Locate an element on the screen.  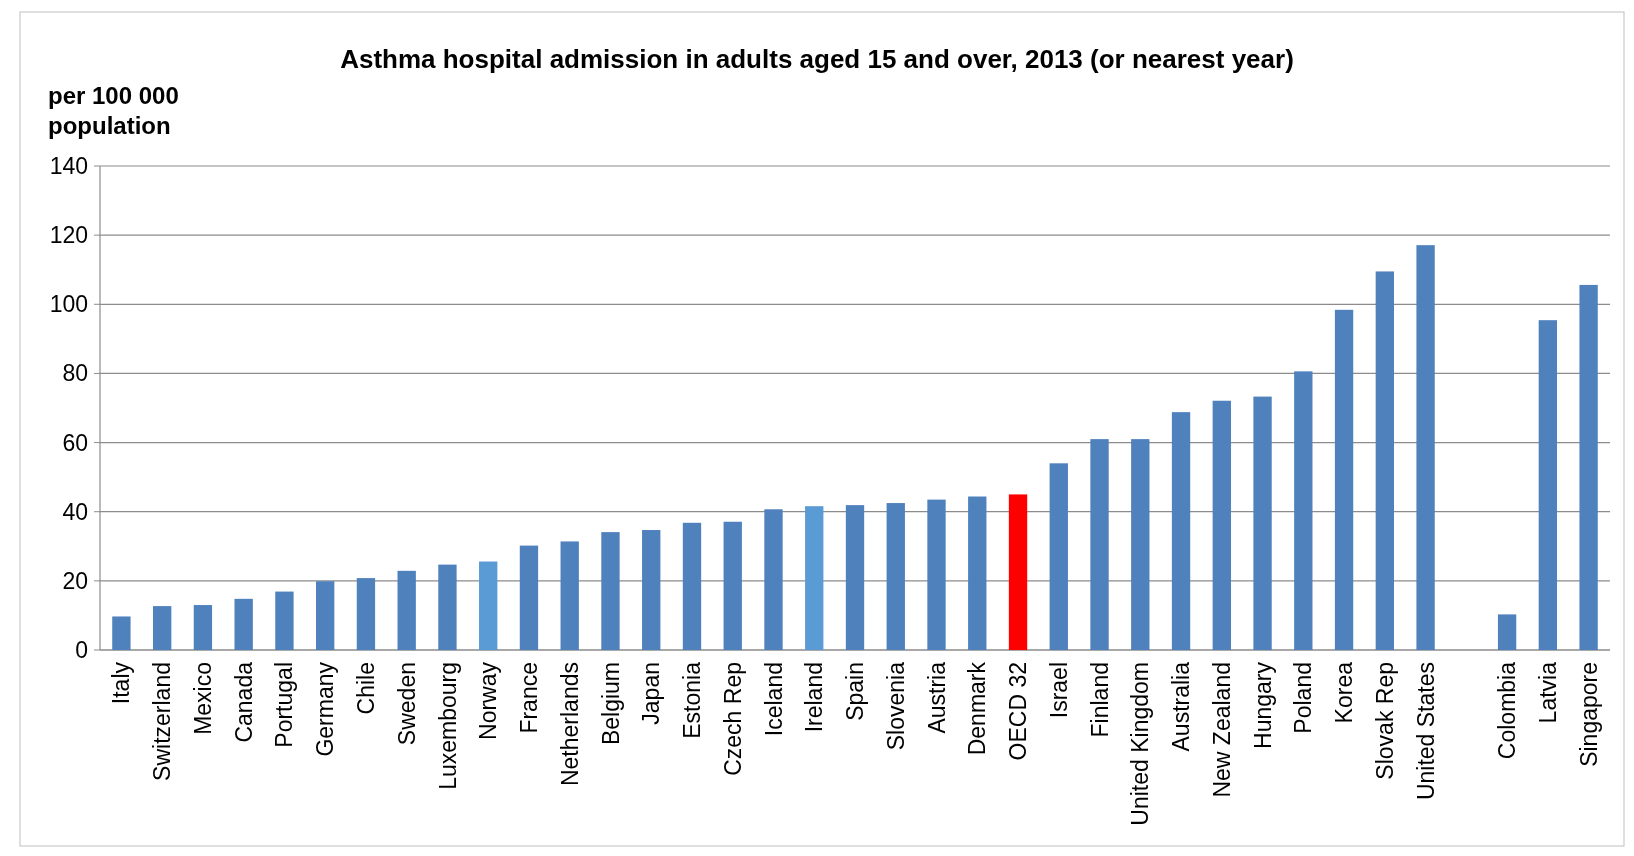
x-tick-label: Slovak Rep is located at coordinates (1384, 721).